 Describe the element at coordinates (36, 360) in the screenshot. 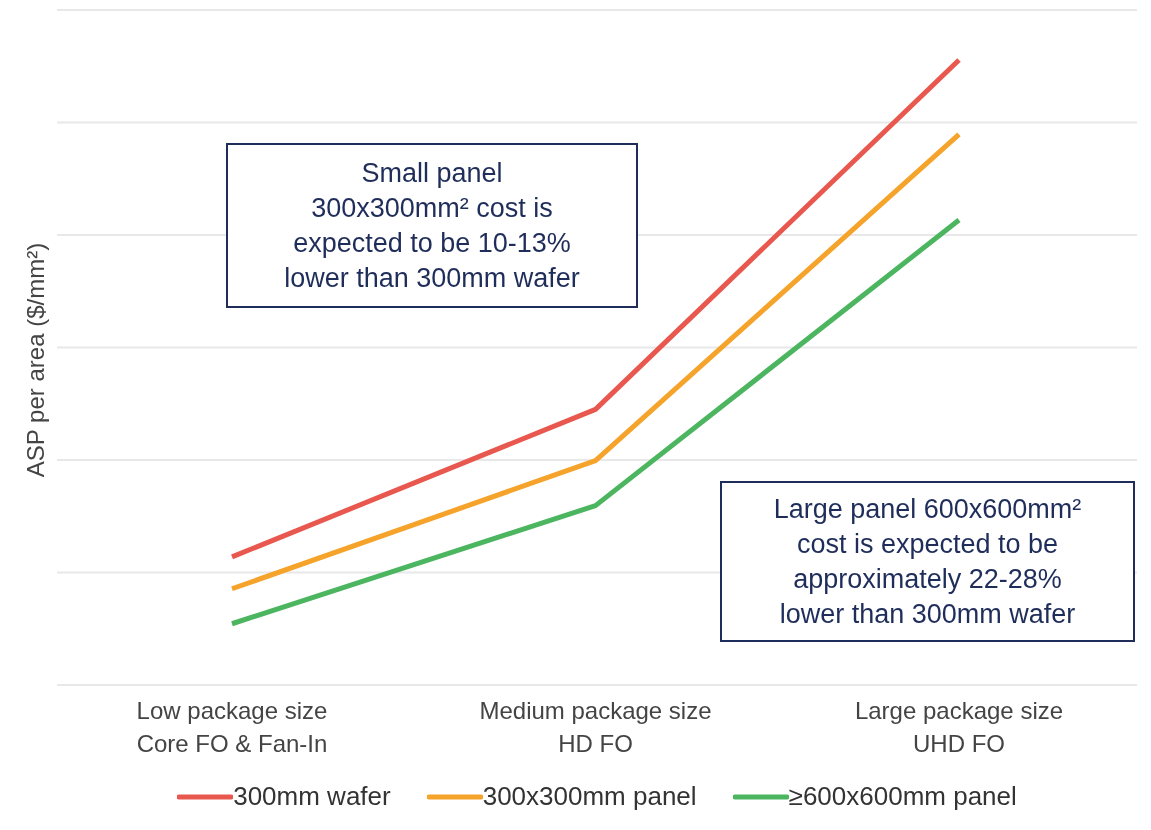

I see `y-axis-title: ASP per area ($/mm²)` at that location.